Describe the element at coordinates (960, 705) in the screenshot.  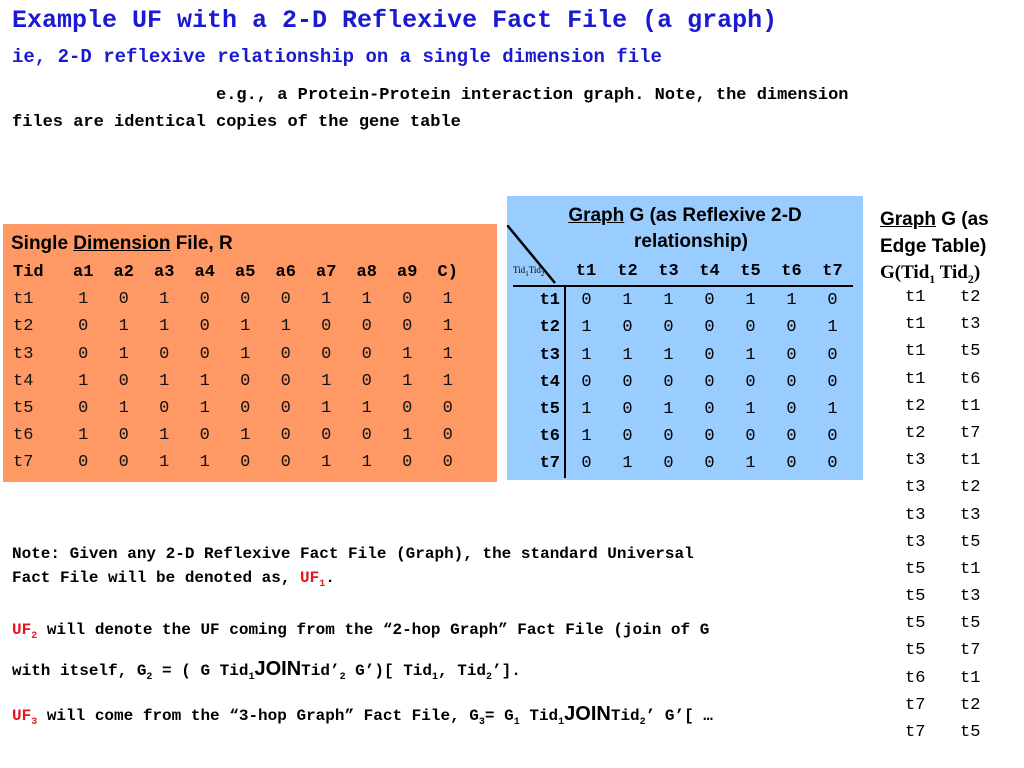
I see `list-item: t7 t2` at that location.